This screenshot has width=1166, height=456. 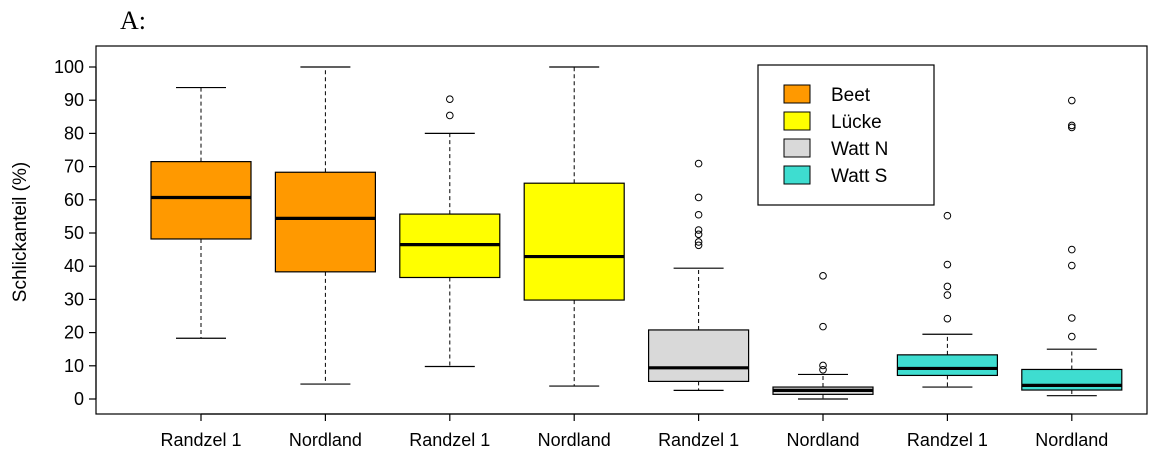 I want to click on y-tick-label: 70, so click(x=74, y=167).